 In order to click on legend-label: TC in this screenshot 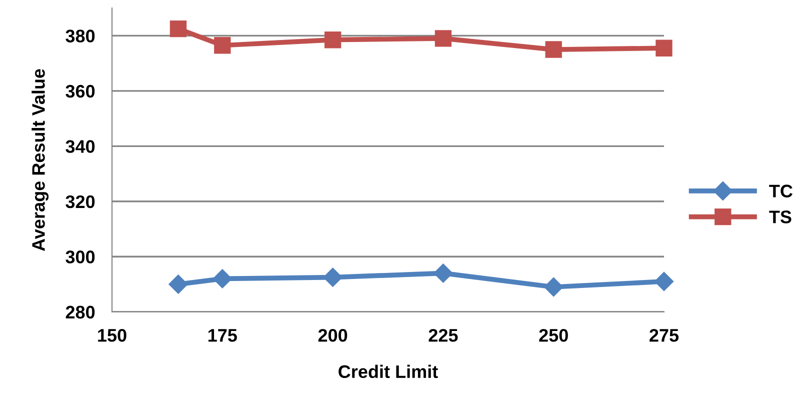, I will do `click(781, 191)`.